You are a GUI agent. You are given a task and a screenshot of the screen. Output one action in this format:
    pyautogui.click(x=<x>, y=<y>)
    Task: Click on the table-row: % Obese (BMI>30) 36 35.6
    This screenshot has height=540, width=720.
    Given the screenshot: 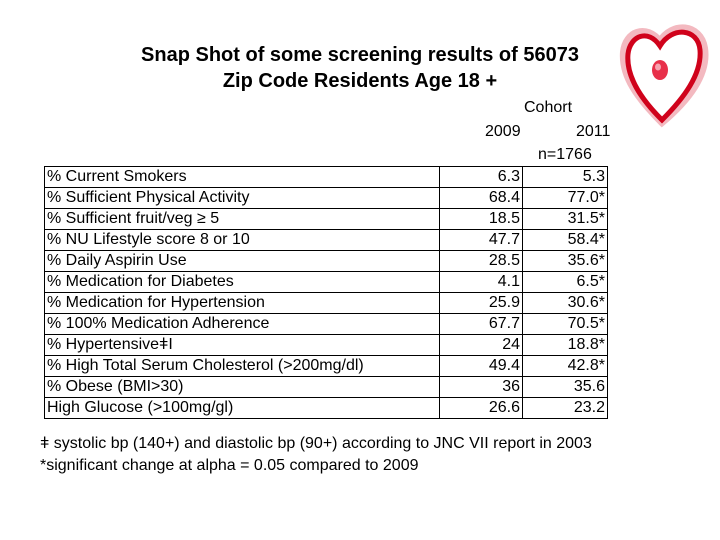 What is the action you would take?
    pyautogui.click(x=326, y=387)
    